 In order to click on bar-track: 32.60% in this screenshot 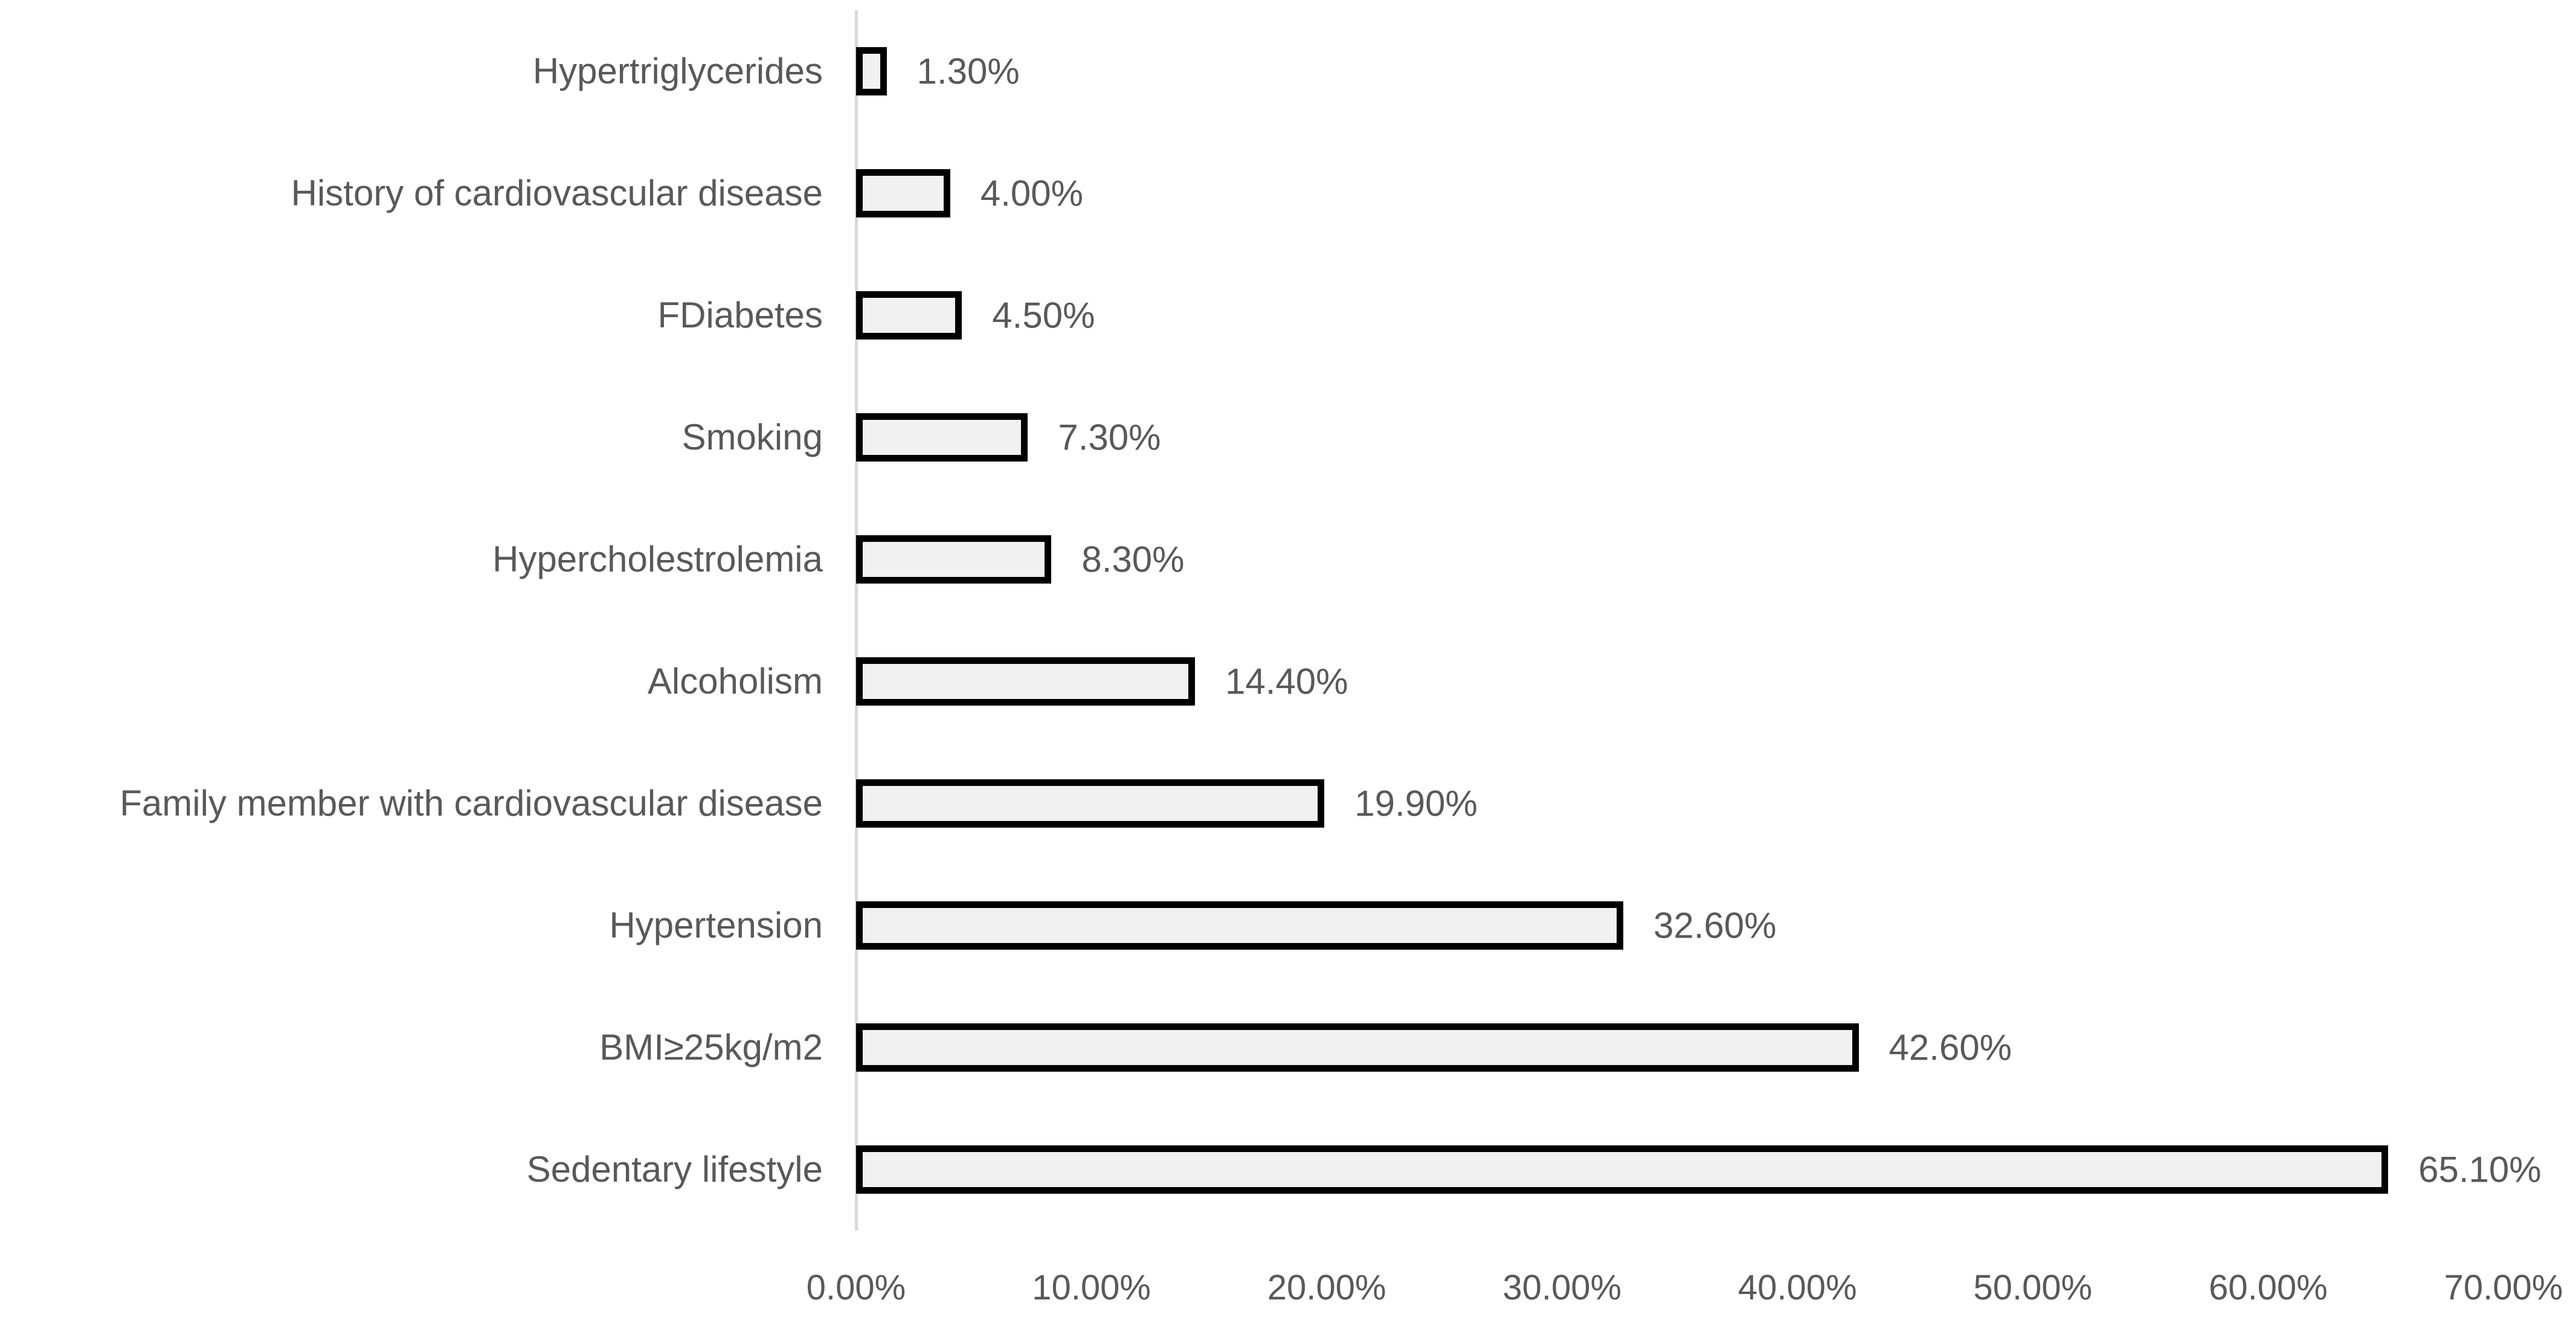, I will do `click(1680, 925)`.